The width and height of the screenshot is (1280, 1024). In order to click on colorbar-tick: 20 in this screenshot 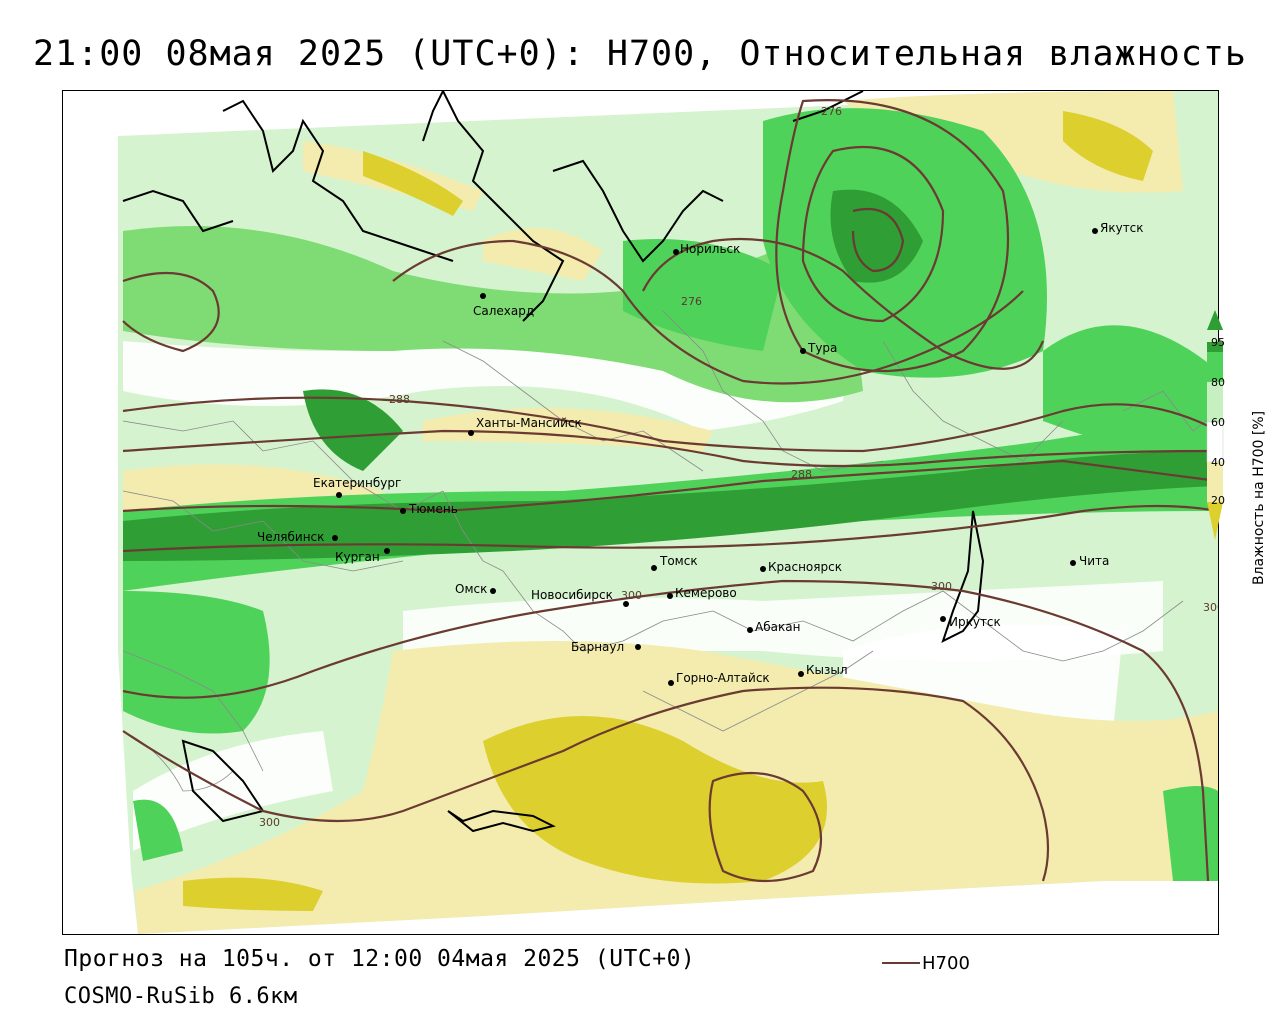, I will do `click(1218, 500)`.